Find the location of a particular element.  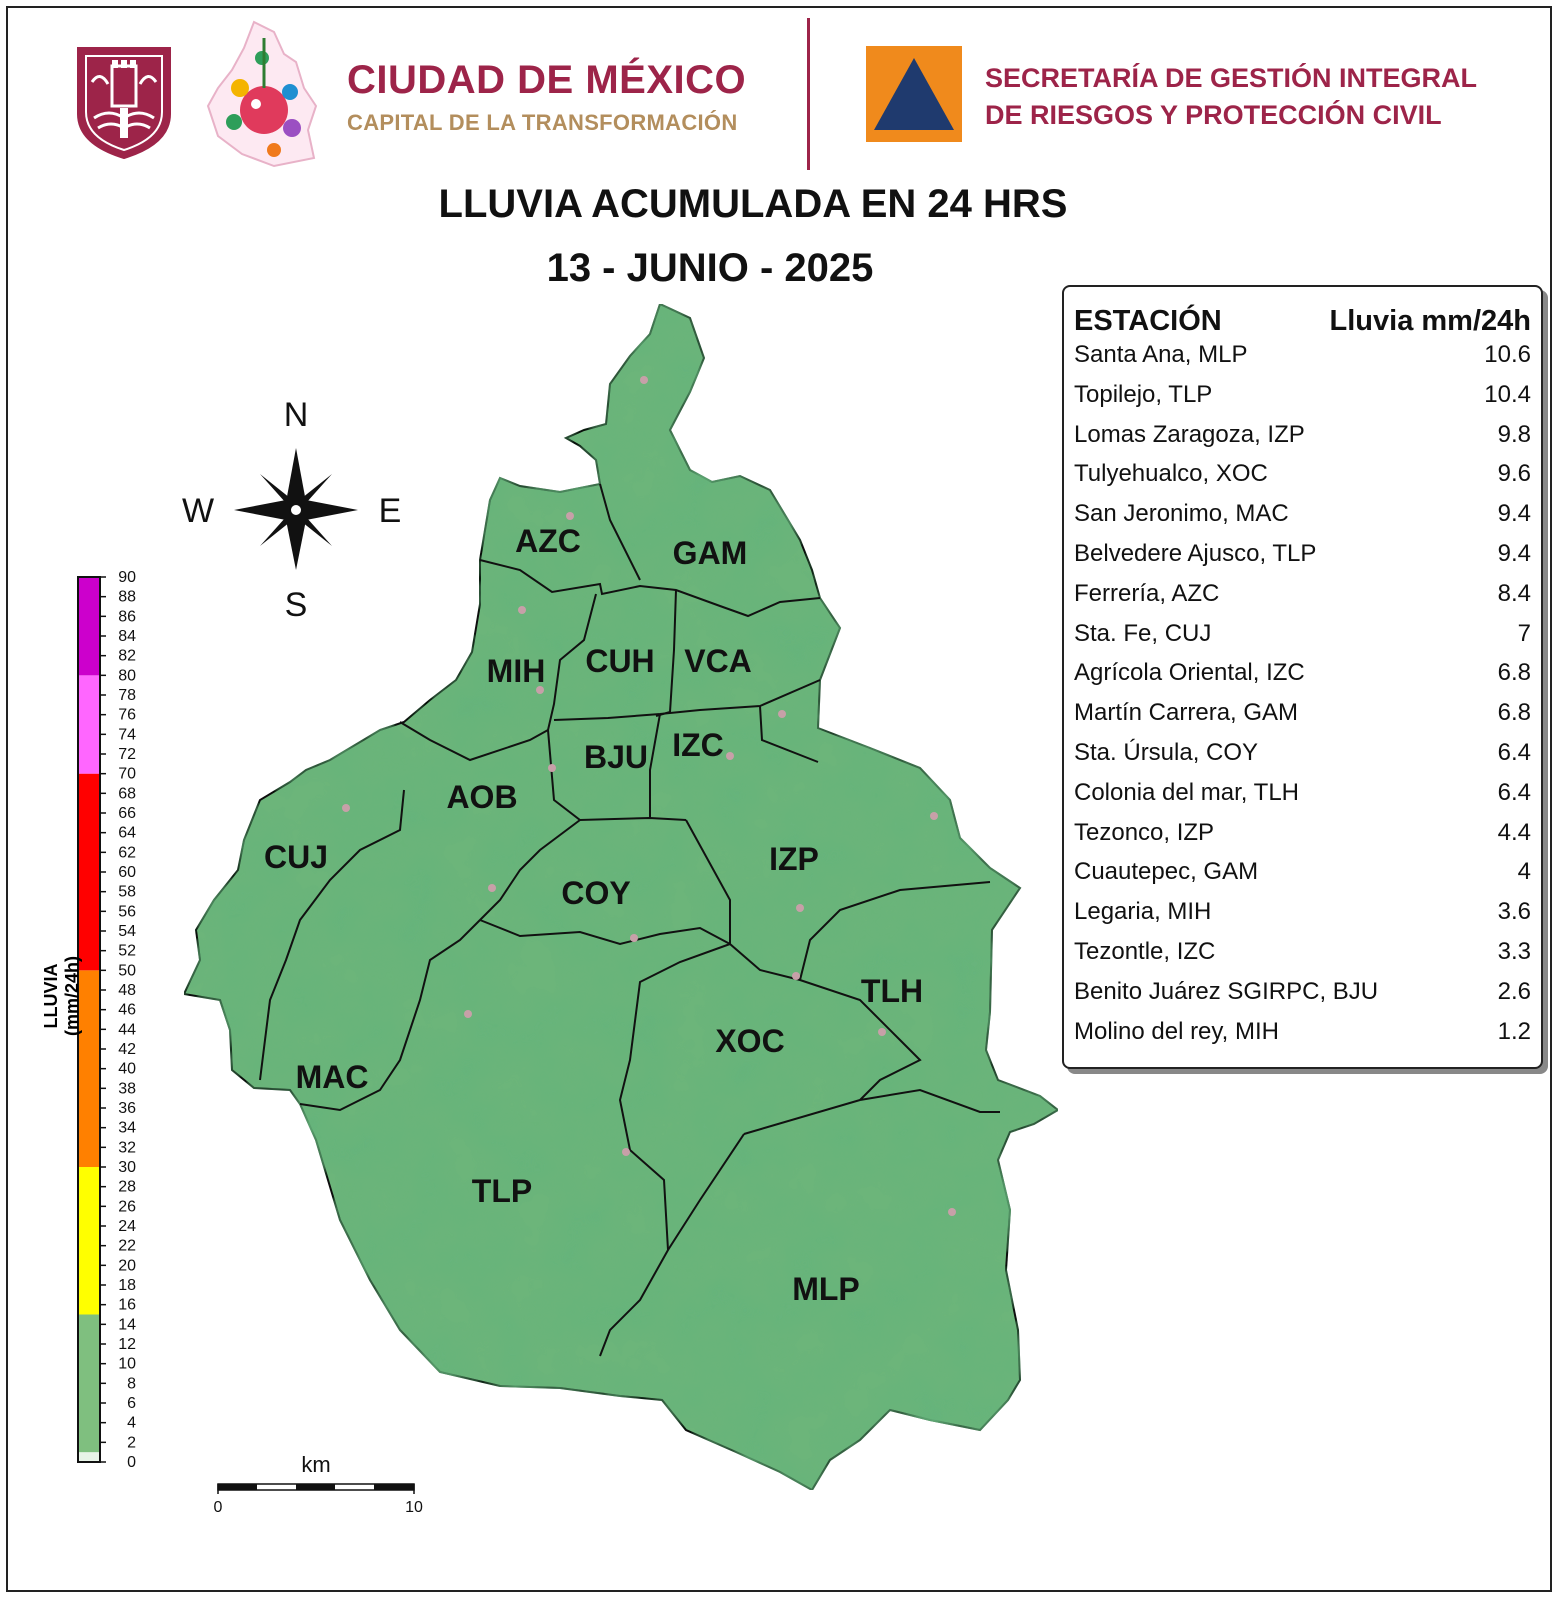

borough-label-bju: BJU is located at coordinates (616, 757).